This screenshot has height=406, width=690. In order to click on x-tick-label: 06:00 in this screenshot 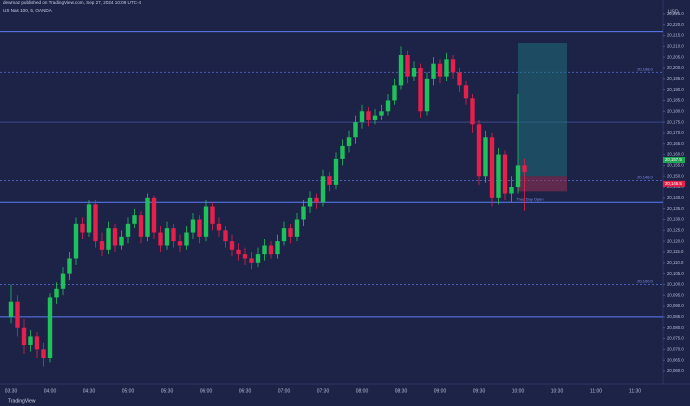, I will do `click(206, 391)`.